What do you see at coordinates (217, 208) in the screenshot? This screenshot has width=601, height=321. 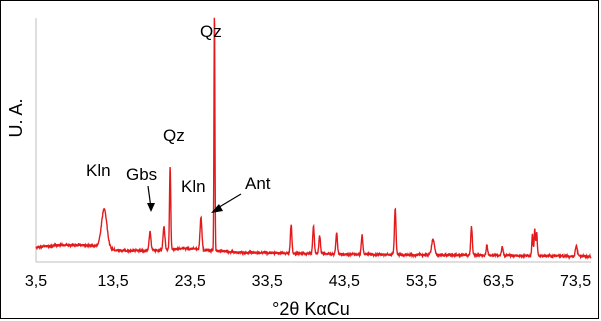 I see `ant-arrowhead` at bounding box center [217, 208].